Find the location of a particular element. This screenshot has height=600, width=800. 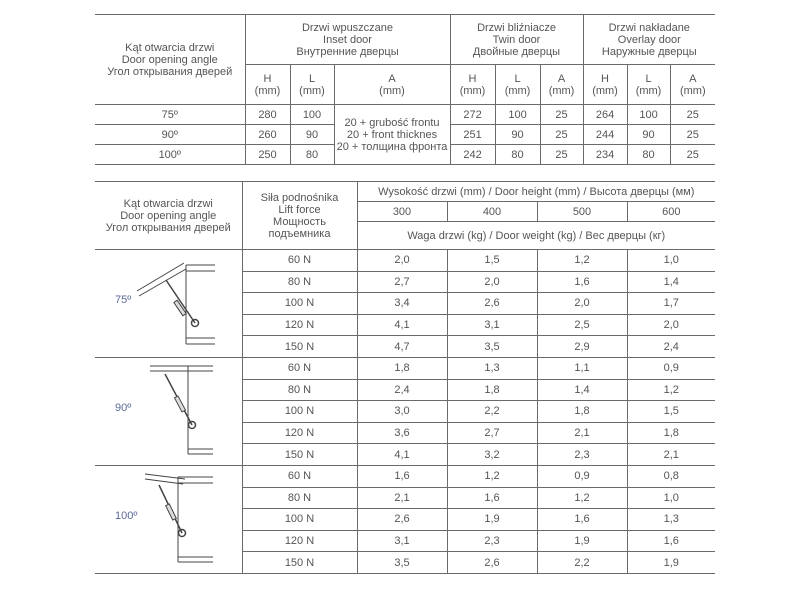

header-line: Inset door is located at coordinates (347, 39).